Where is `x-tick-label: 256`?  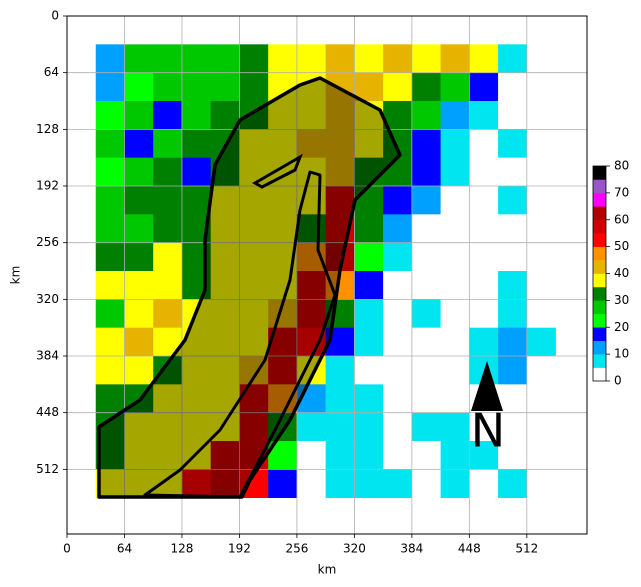 x-tick-label: 256 is located at coordinates (296, 549).